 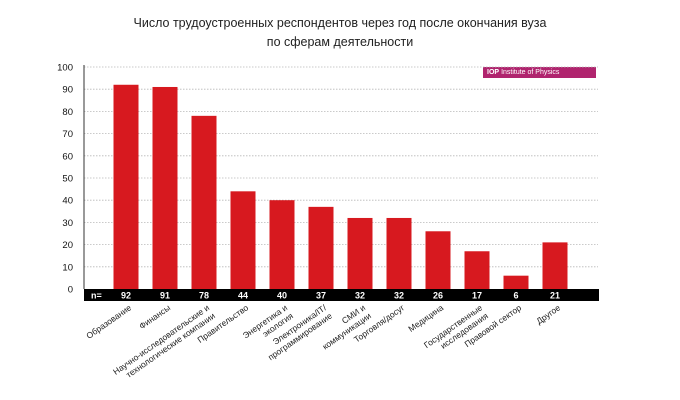 What do you see at coordinates (67, 112) in the screenshot?
I see `y-tick-label: 80` at bounding box center [67, 112].